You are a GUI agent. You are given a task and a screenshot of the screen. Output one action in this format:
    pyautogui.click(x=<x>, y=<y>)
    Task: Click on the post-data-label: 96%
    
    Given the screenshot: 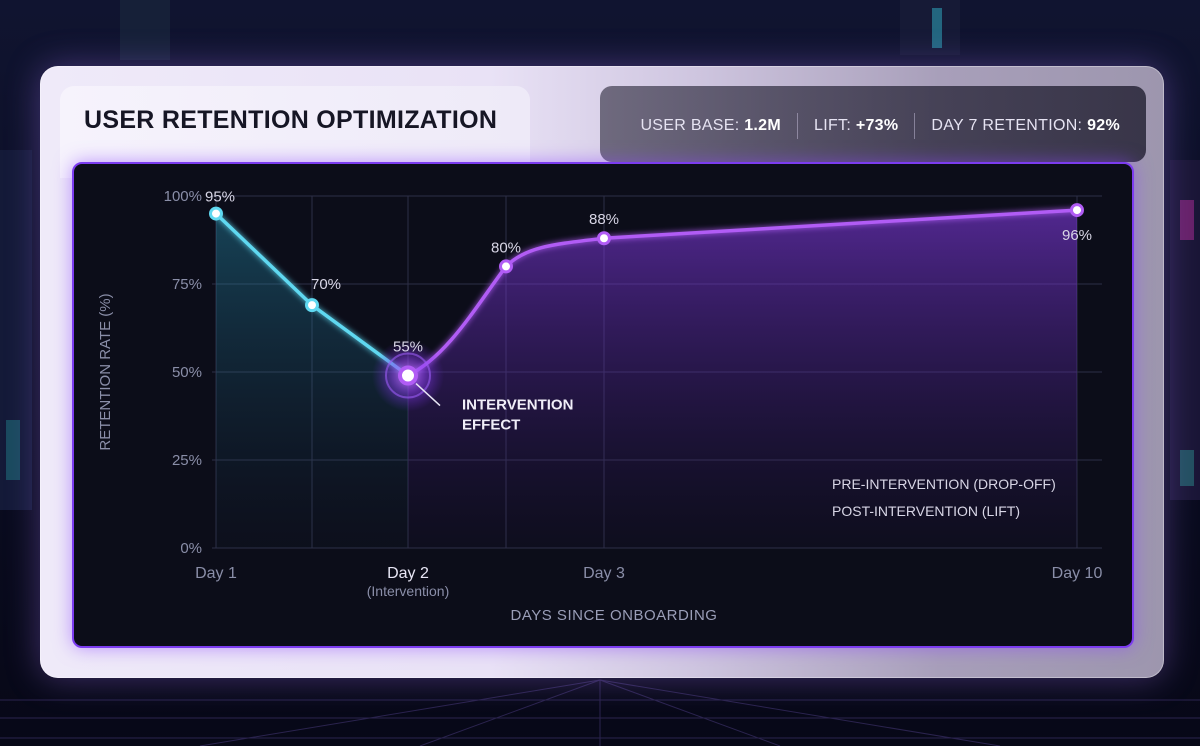 What is the action you would take?
    pyautogui.click(x=1077, y=235)
    